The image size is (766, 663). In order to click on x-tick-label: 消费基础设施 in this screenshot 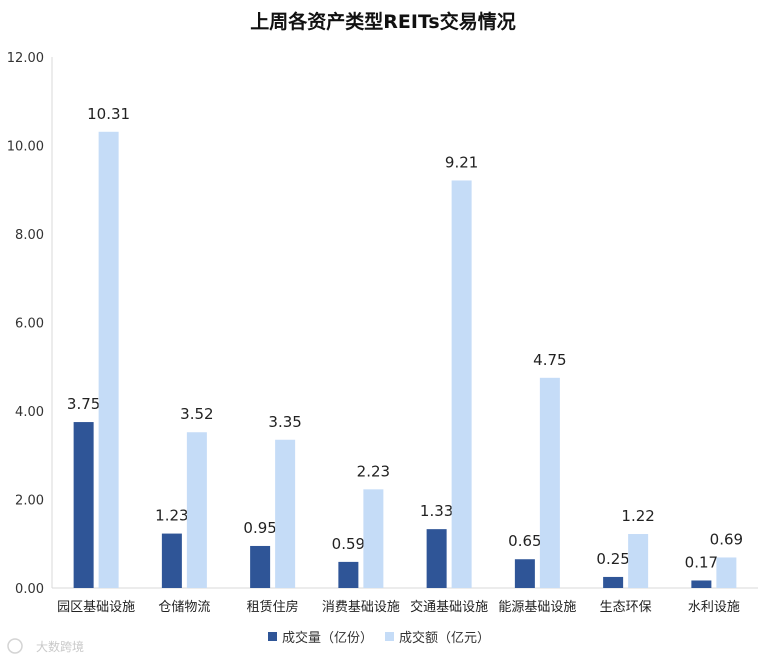, I will do `click(361, 607)`.